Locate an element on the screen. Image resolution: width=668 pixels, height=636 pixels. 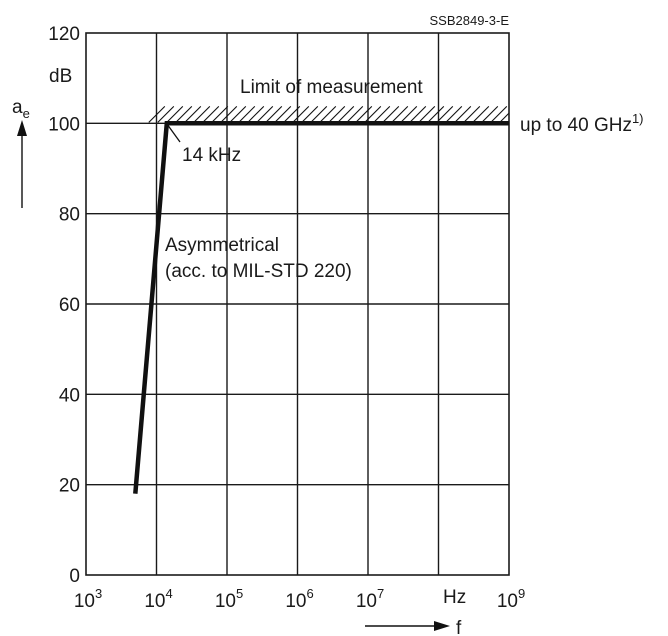
limit-label: Limit of measurement is located at coordinates (331, 87).